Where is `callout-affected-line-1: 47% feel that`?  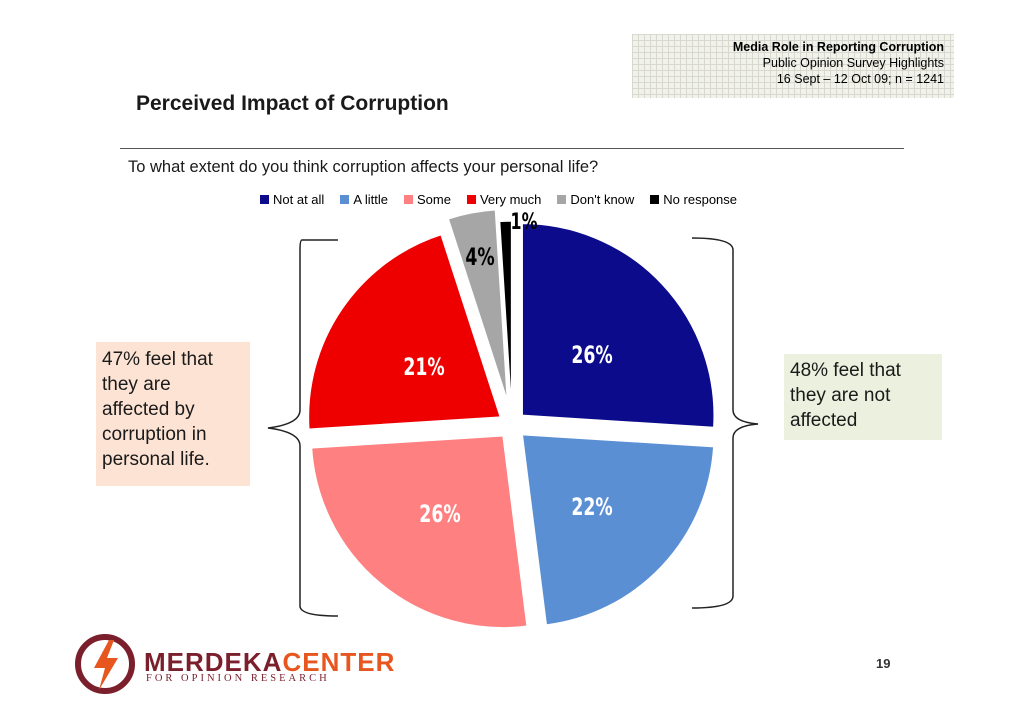 callout-affected-line-1: 47% feel that is located at coordinates (157, 359).